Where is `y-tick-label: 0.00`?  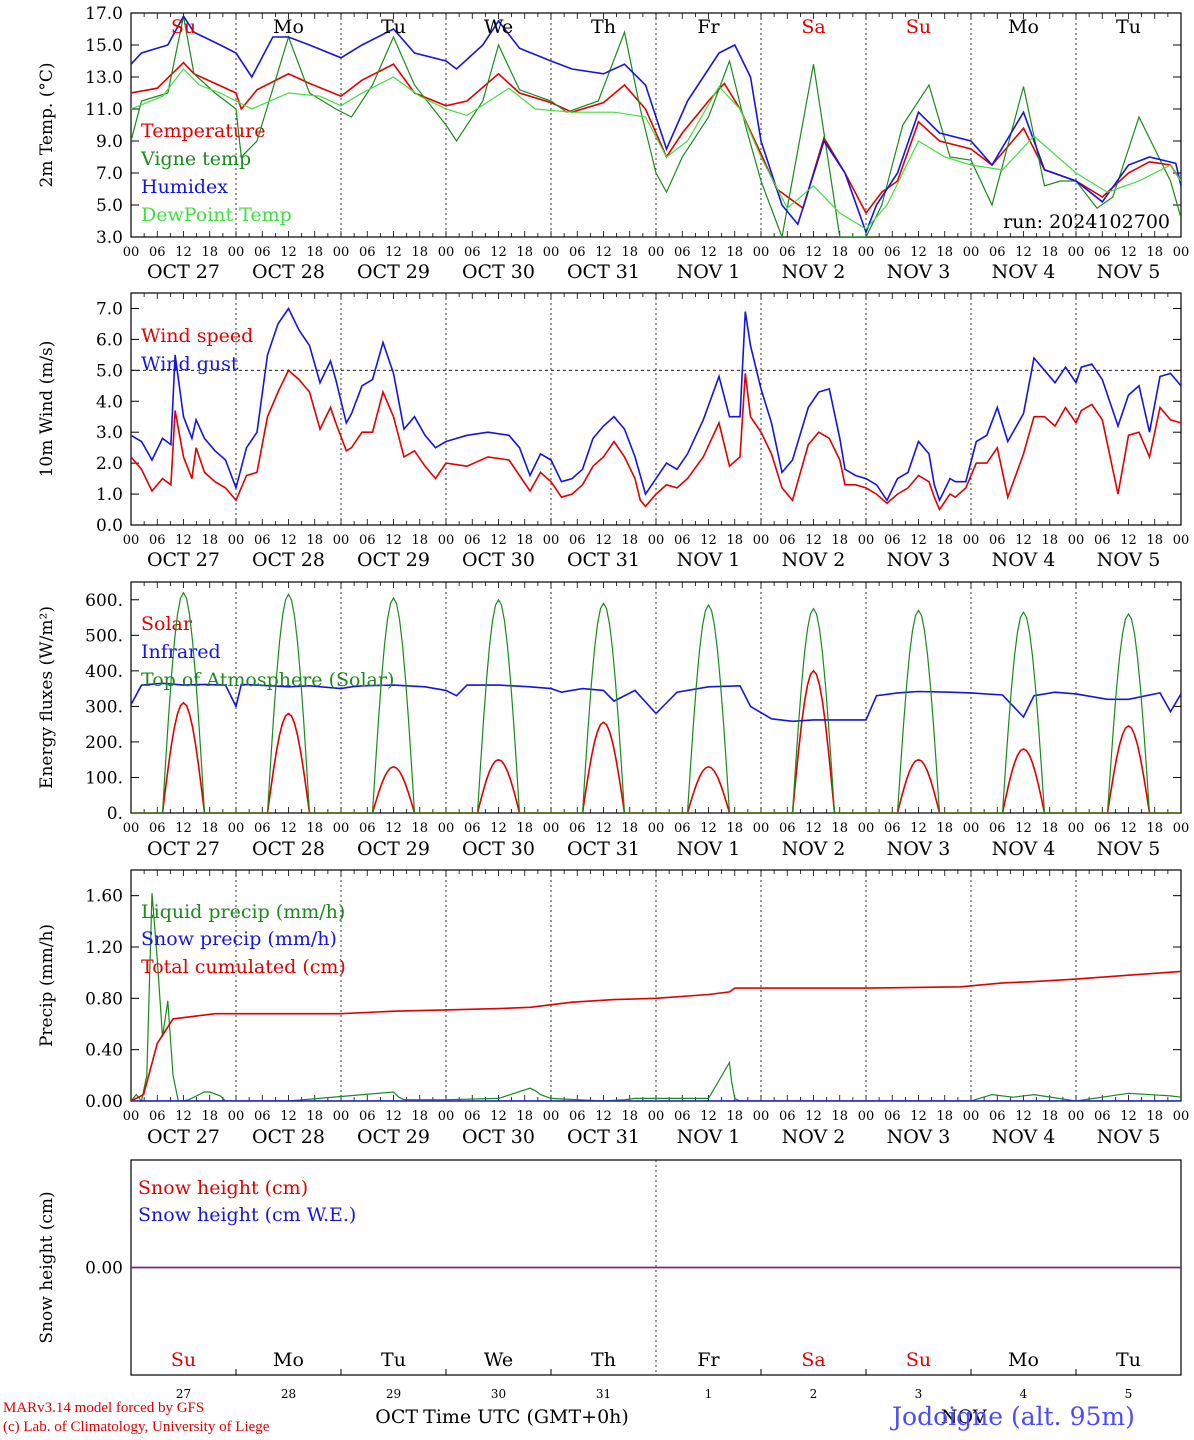 y-tick-label: 0.00 is located at coordinates (104, 1269).